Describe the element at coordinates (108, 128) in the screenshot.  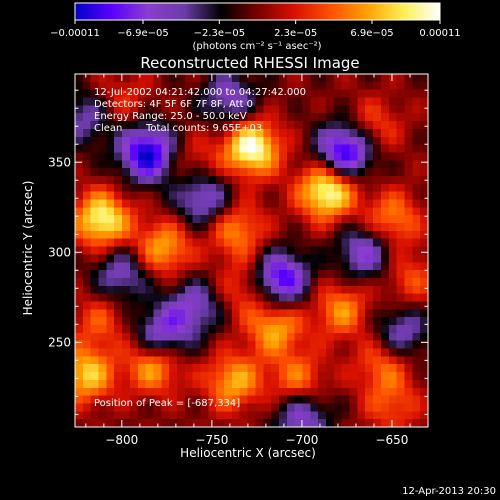
I see `annotation-method: Clean` at that location.